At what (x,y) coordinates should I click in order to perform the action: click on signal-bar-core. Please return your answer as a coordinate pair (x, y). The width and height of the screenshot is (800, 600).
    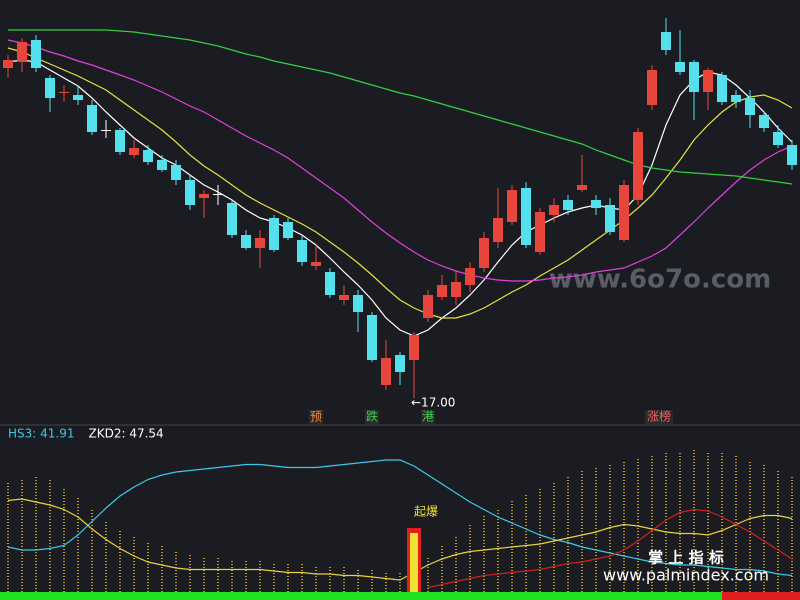
    Looking at the image, I should click on (414, 563).